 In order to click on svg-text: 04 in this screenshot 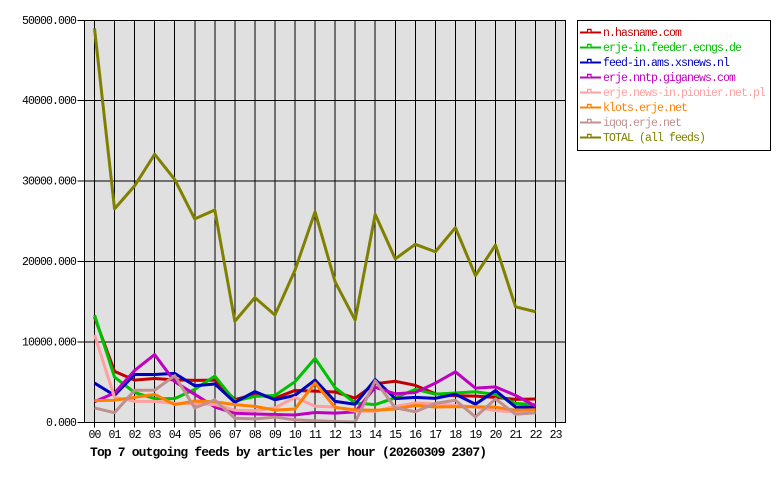, I will do `click(175, 435)`.